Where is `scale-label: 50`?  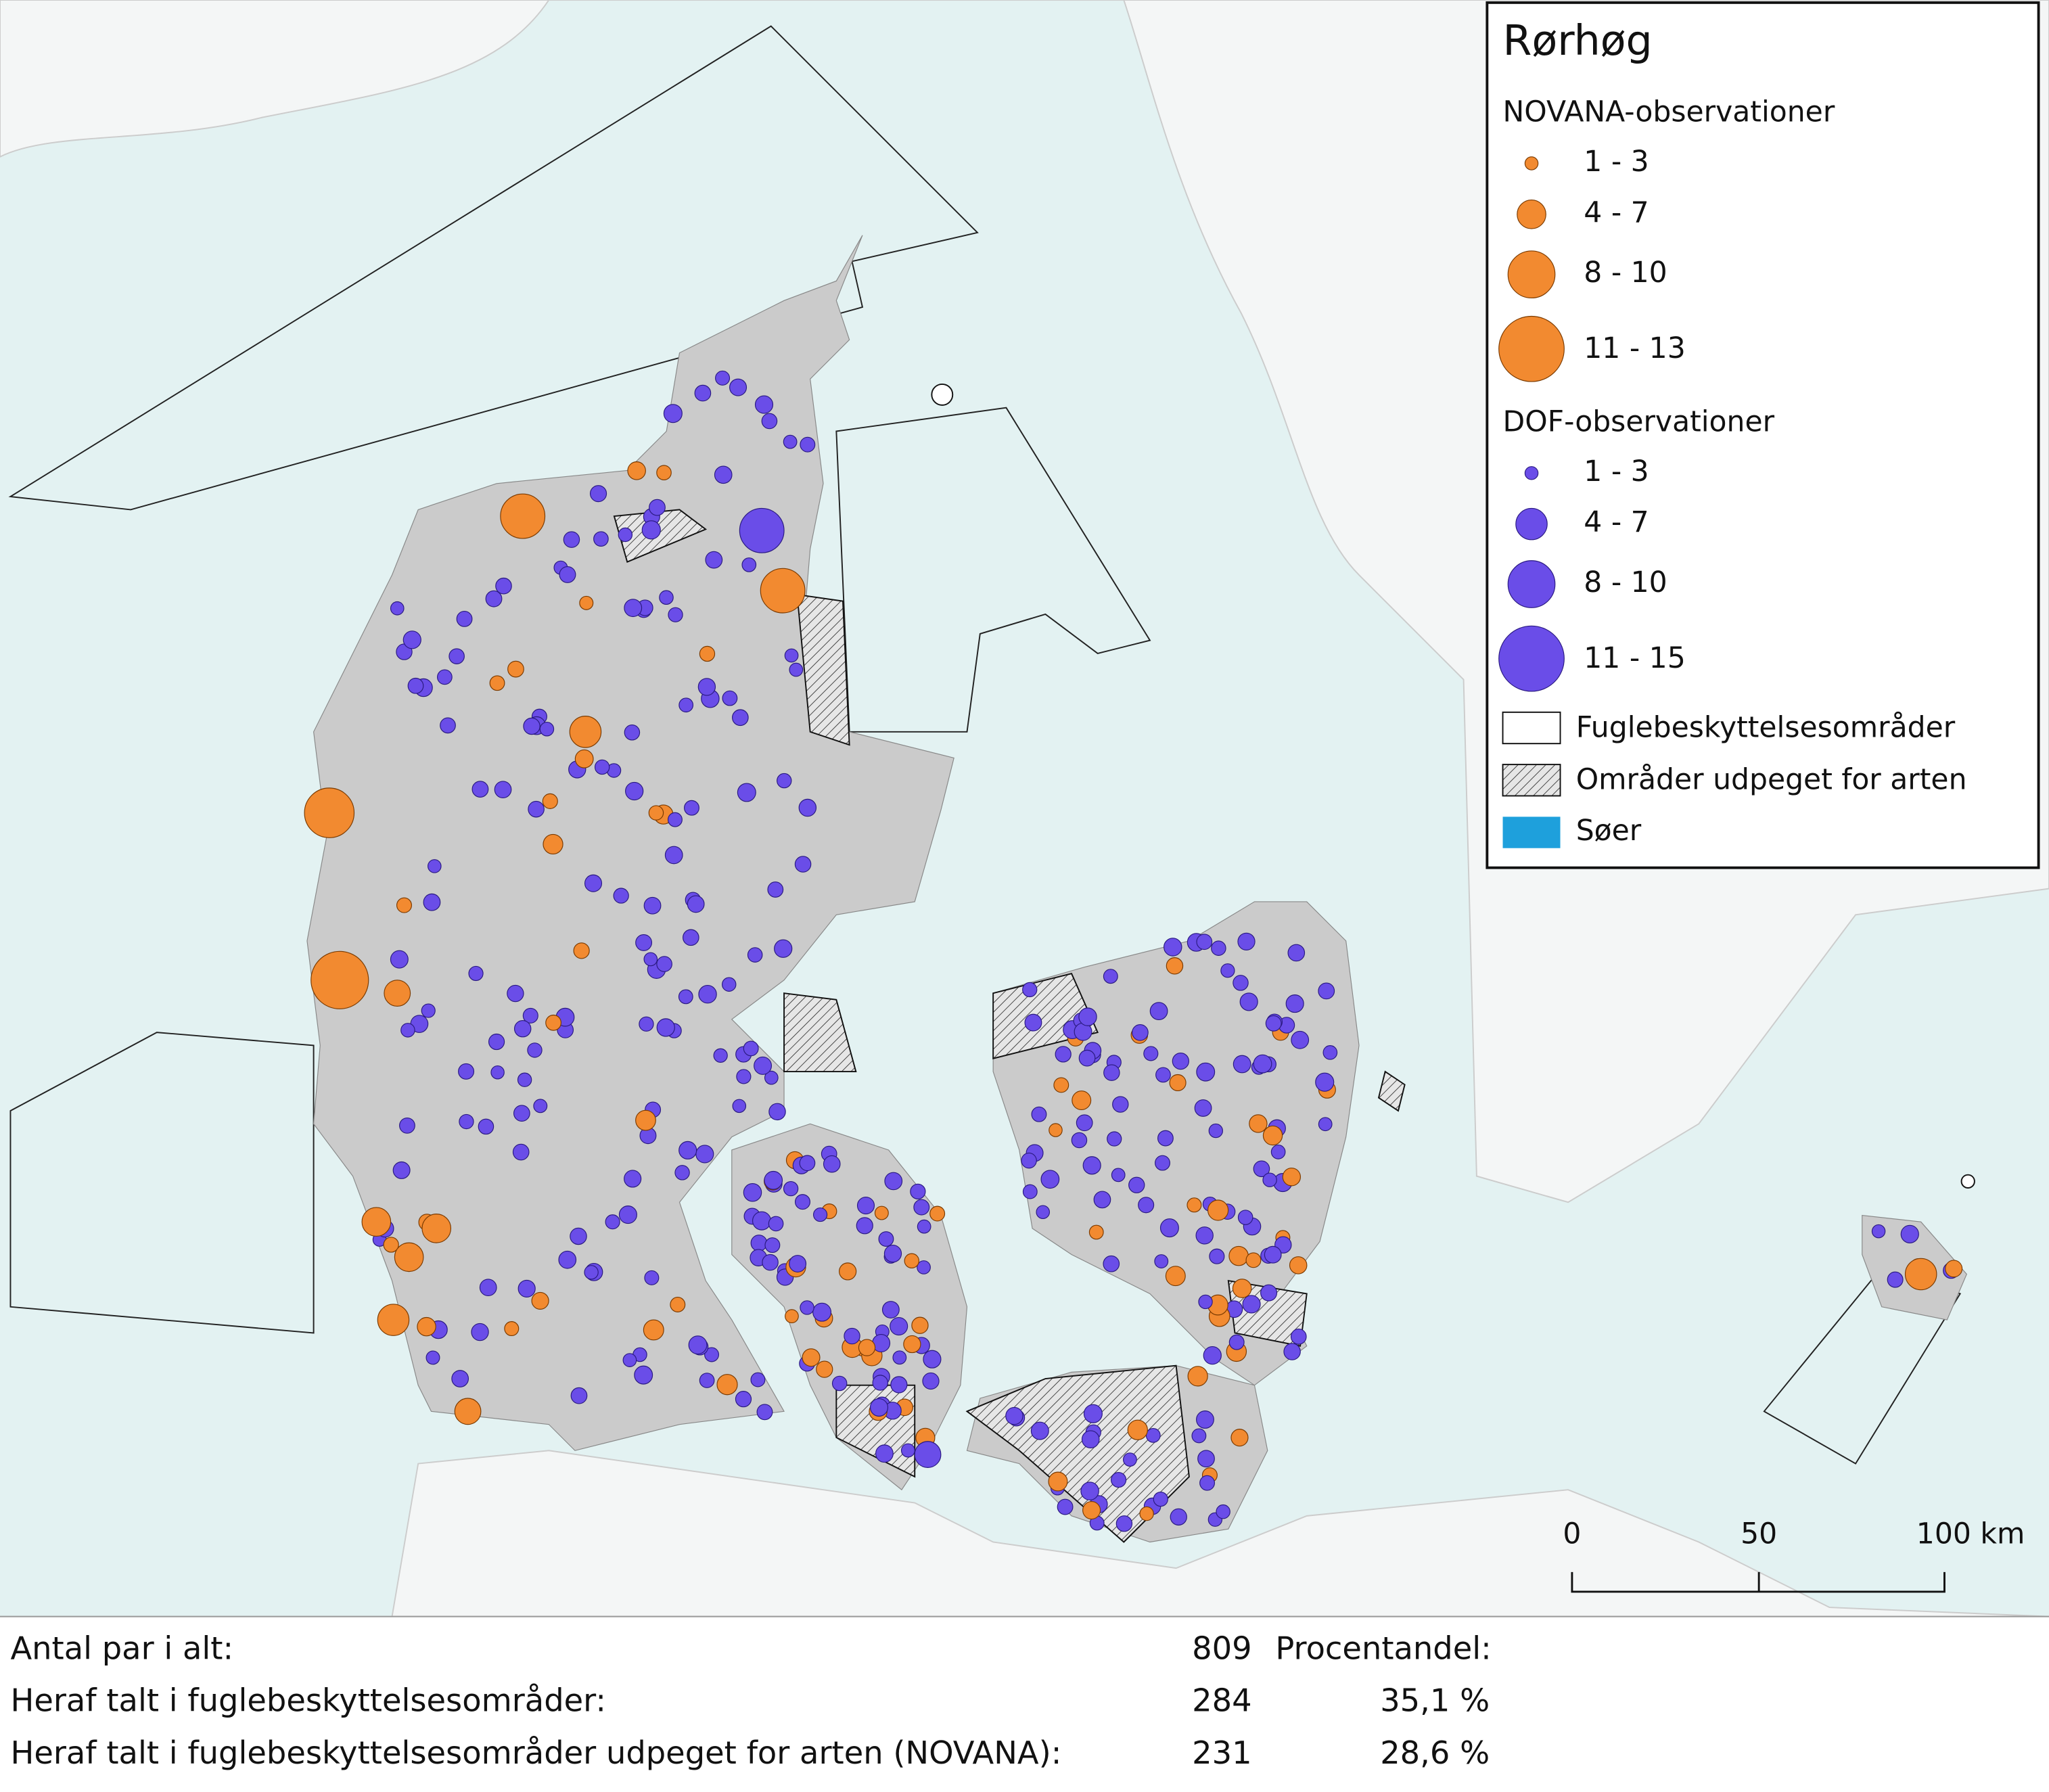
scale-label: 50 is located at coordinates (1759, 1533).